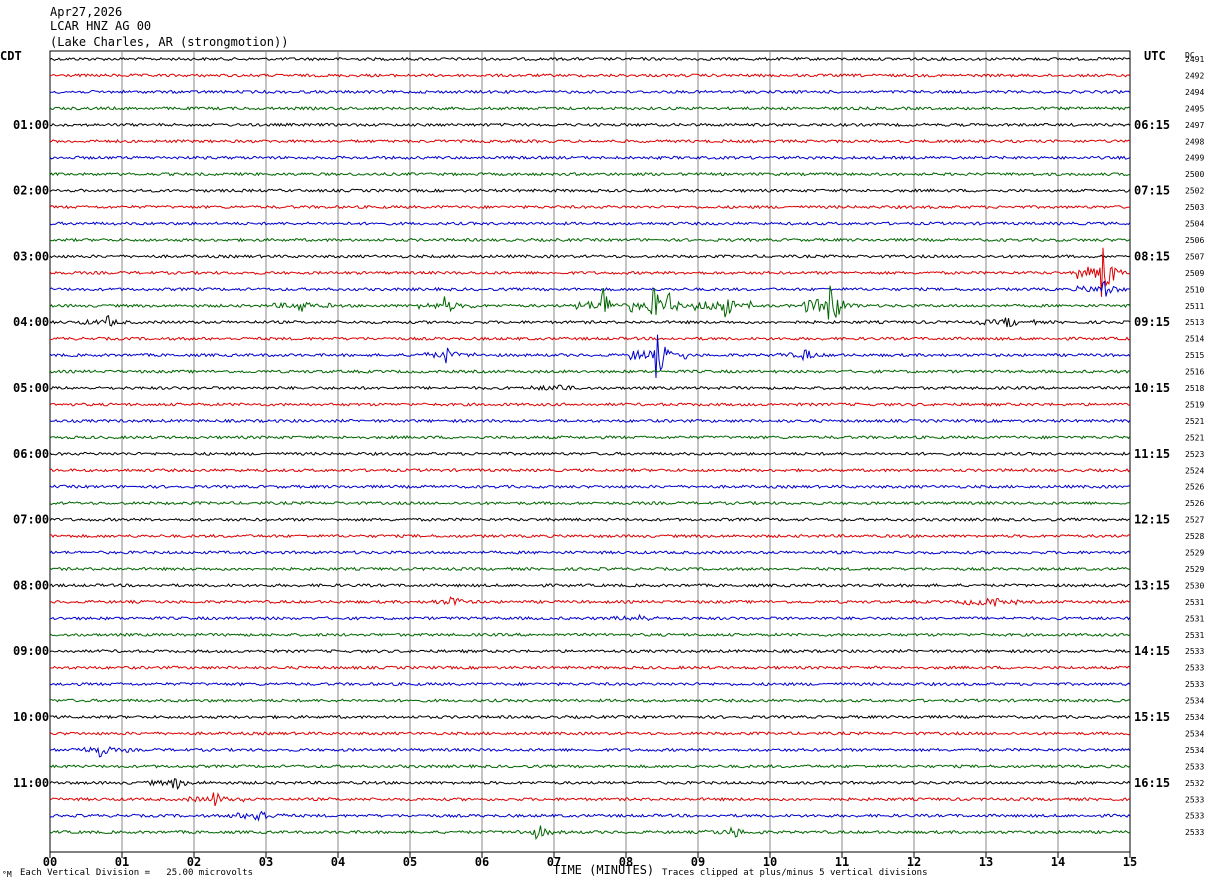  I want to click on x-tick-label: 10, so click(770, 862).